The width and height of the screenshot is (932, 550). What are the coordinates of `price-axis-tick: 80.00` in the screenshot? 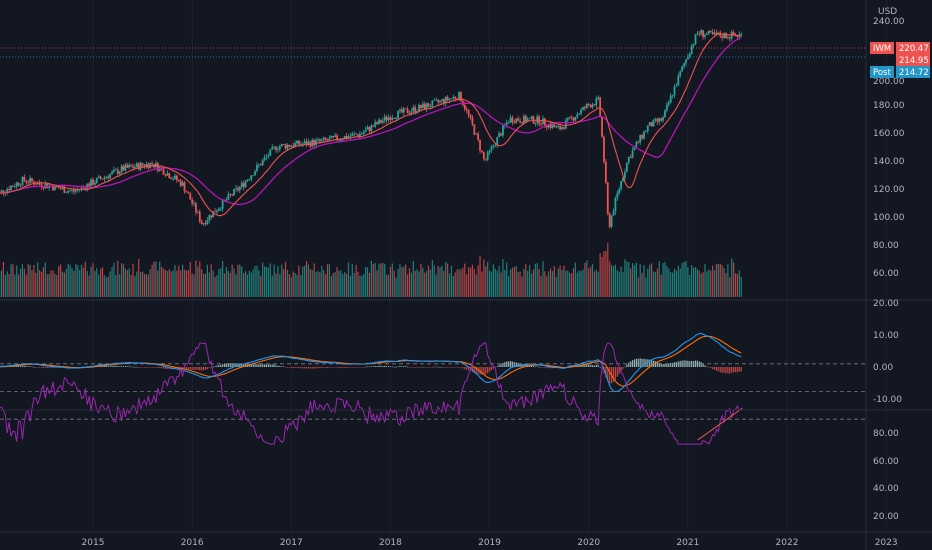 It's located at (886, 246).